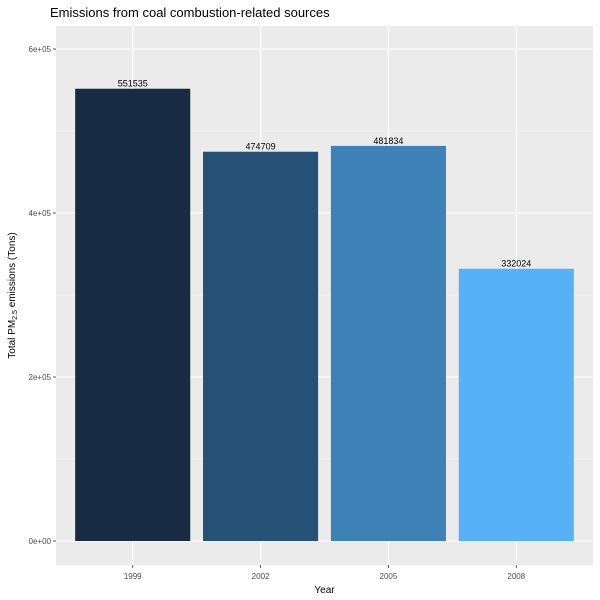 The width and height of the screenshot is (600, 600). What do you see at coordinates (133, 314) in the screenshot?
I see `bar-1999` at bounding box center [133, 314].